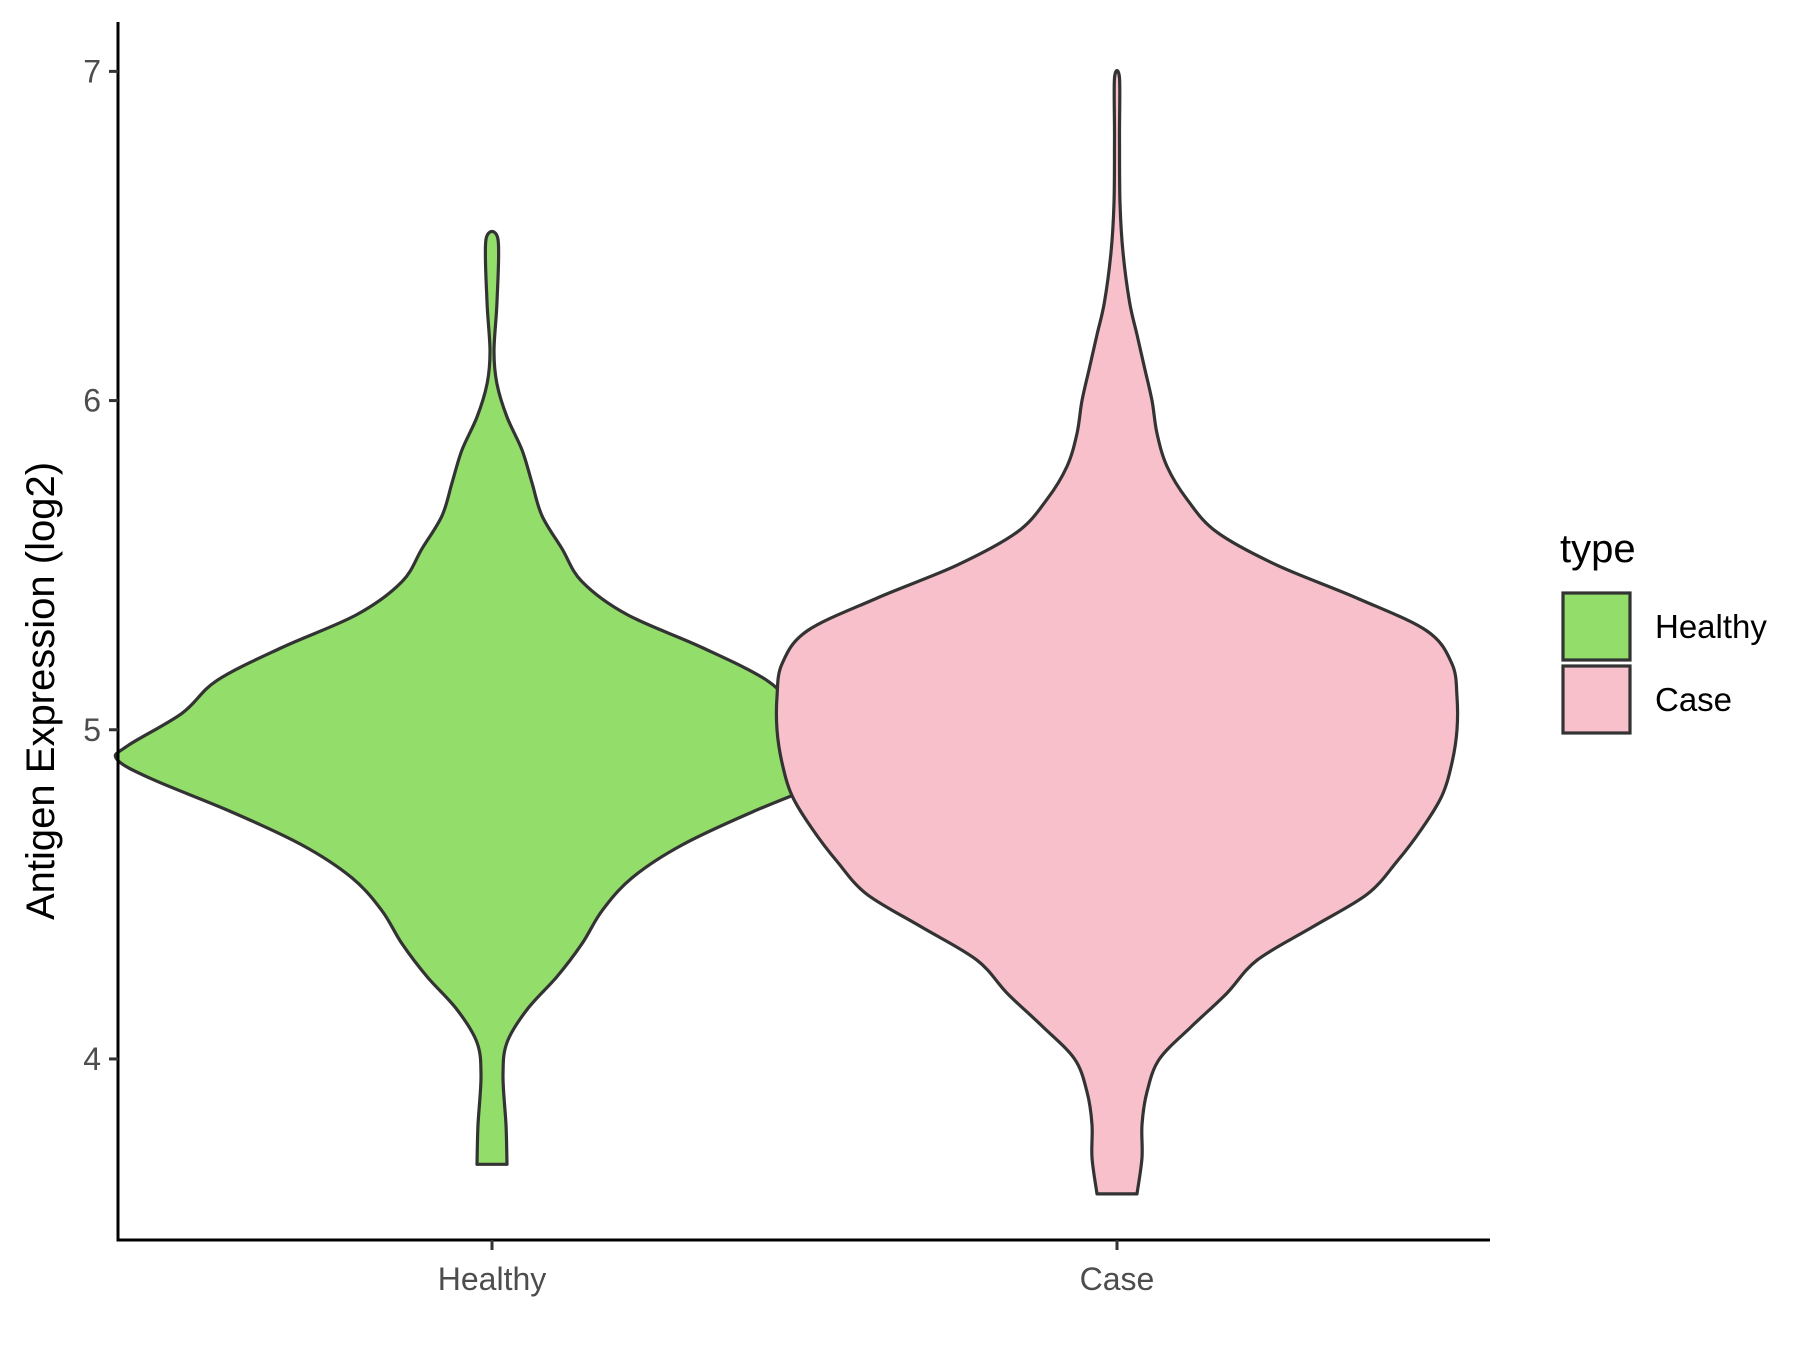 The image size is (1800, 1350). I want to click on legend-swatch-case, so click(1596, 699).